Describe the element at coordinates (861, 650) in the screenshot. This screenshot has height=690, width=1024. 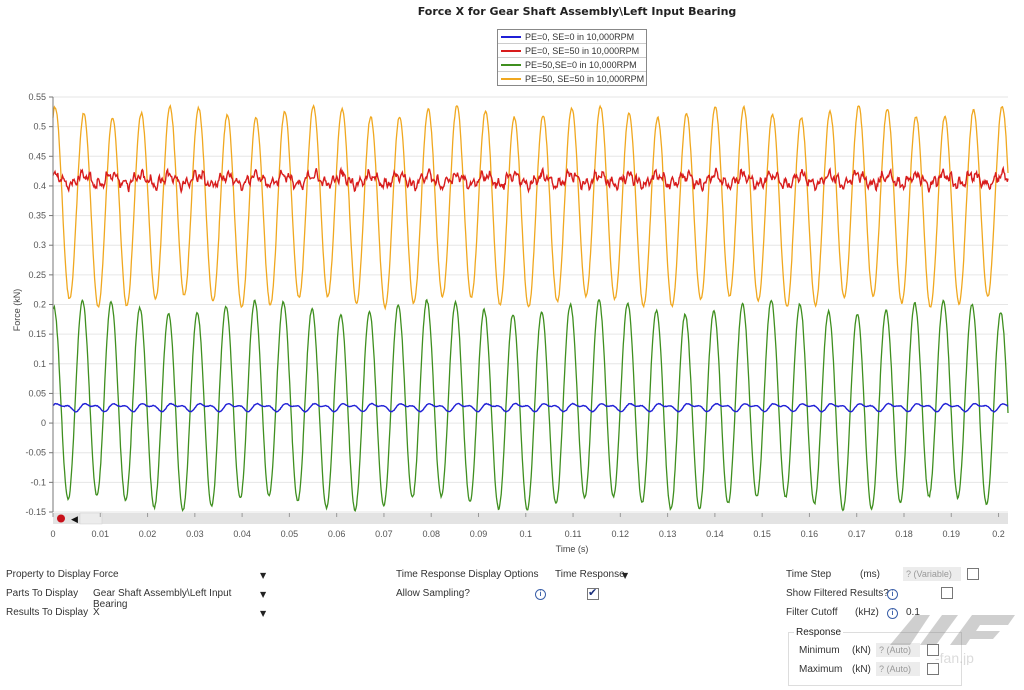
I see `minimum-unit: (kN)` at that location.